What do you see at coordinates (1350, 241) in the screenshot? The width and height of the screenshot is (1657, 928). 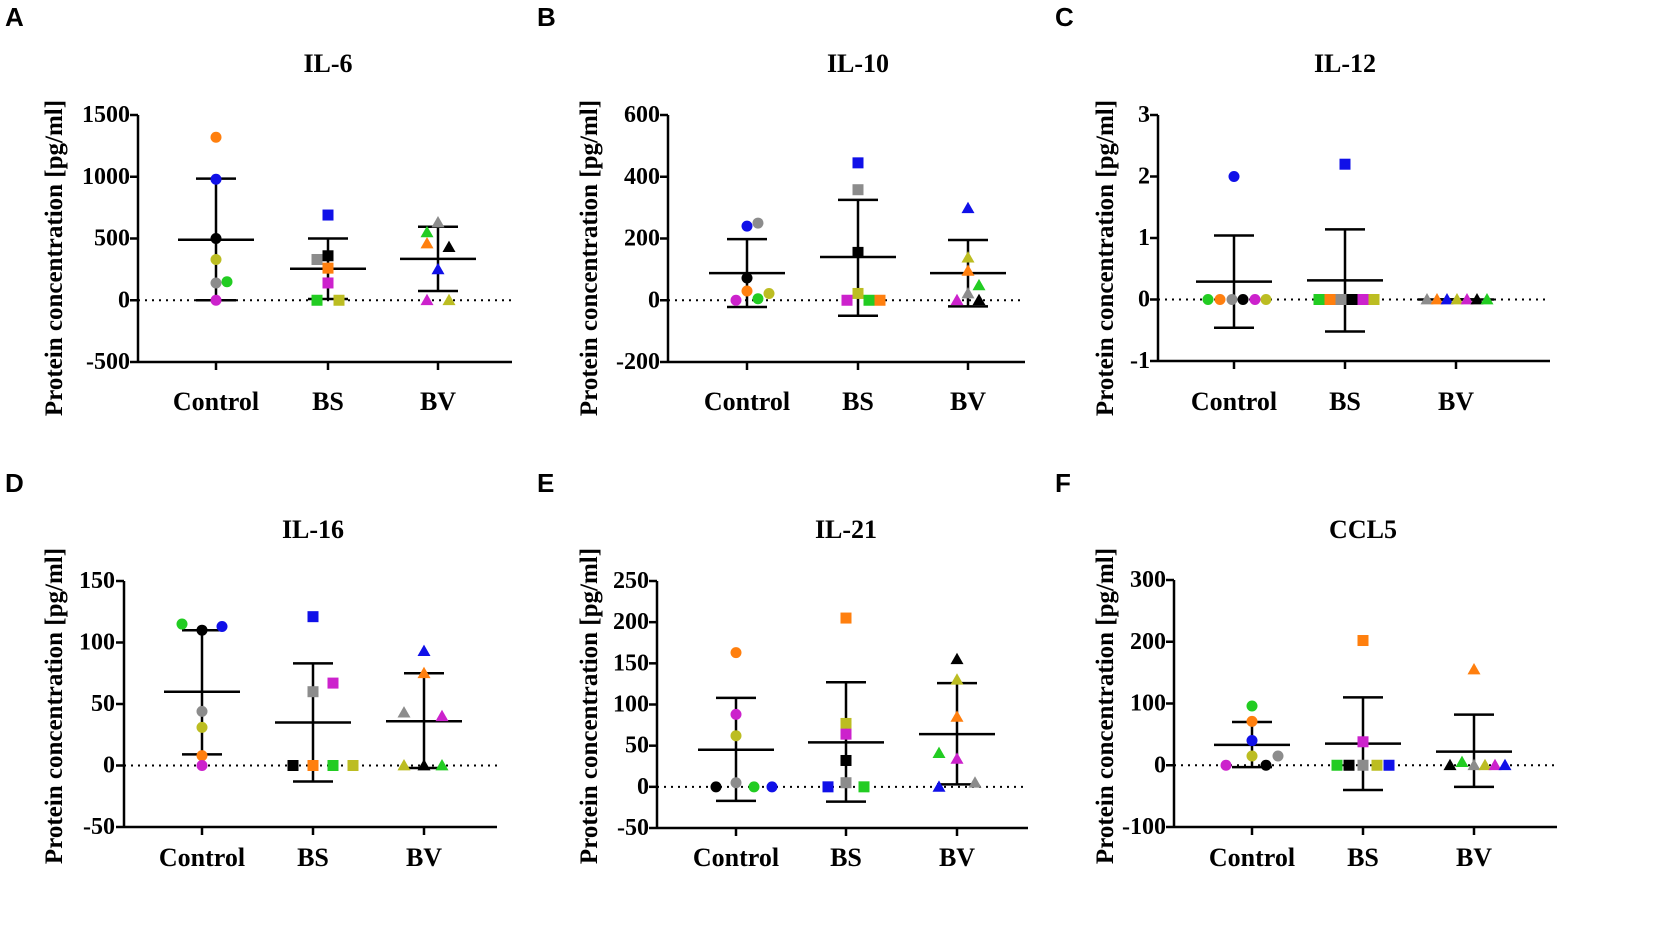 I see `plot-area-C` at bounding box center [1350, 241].